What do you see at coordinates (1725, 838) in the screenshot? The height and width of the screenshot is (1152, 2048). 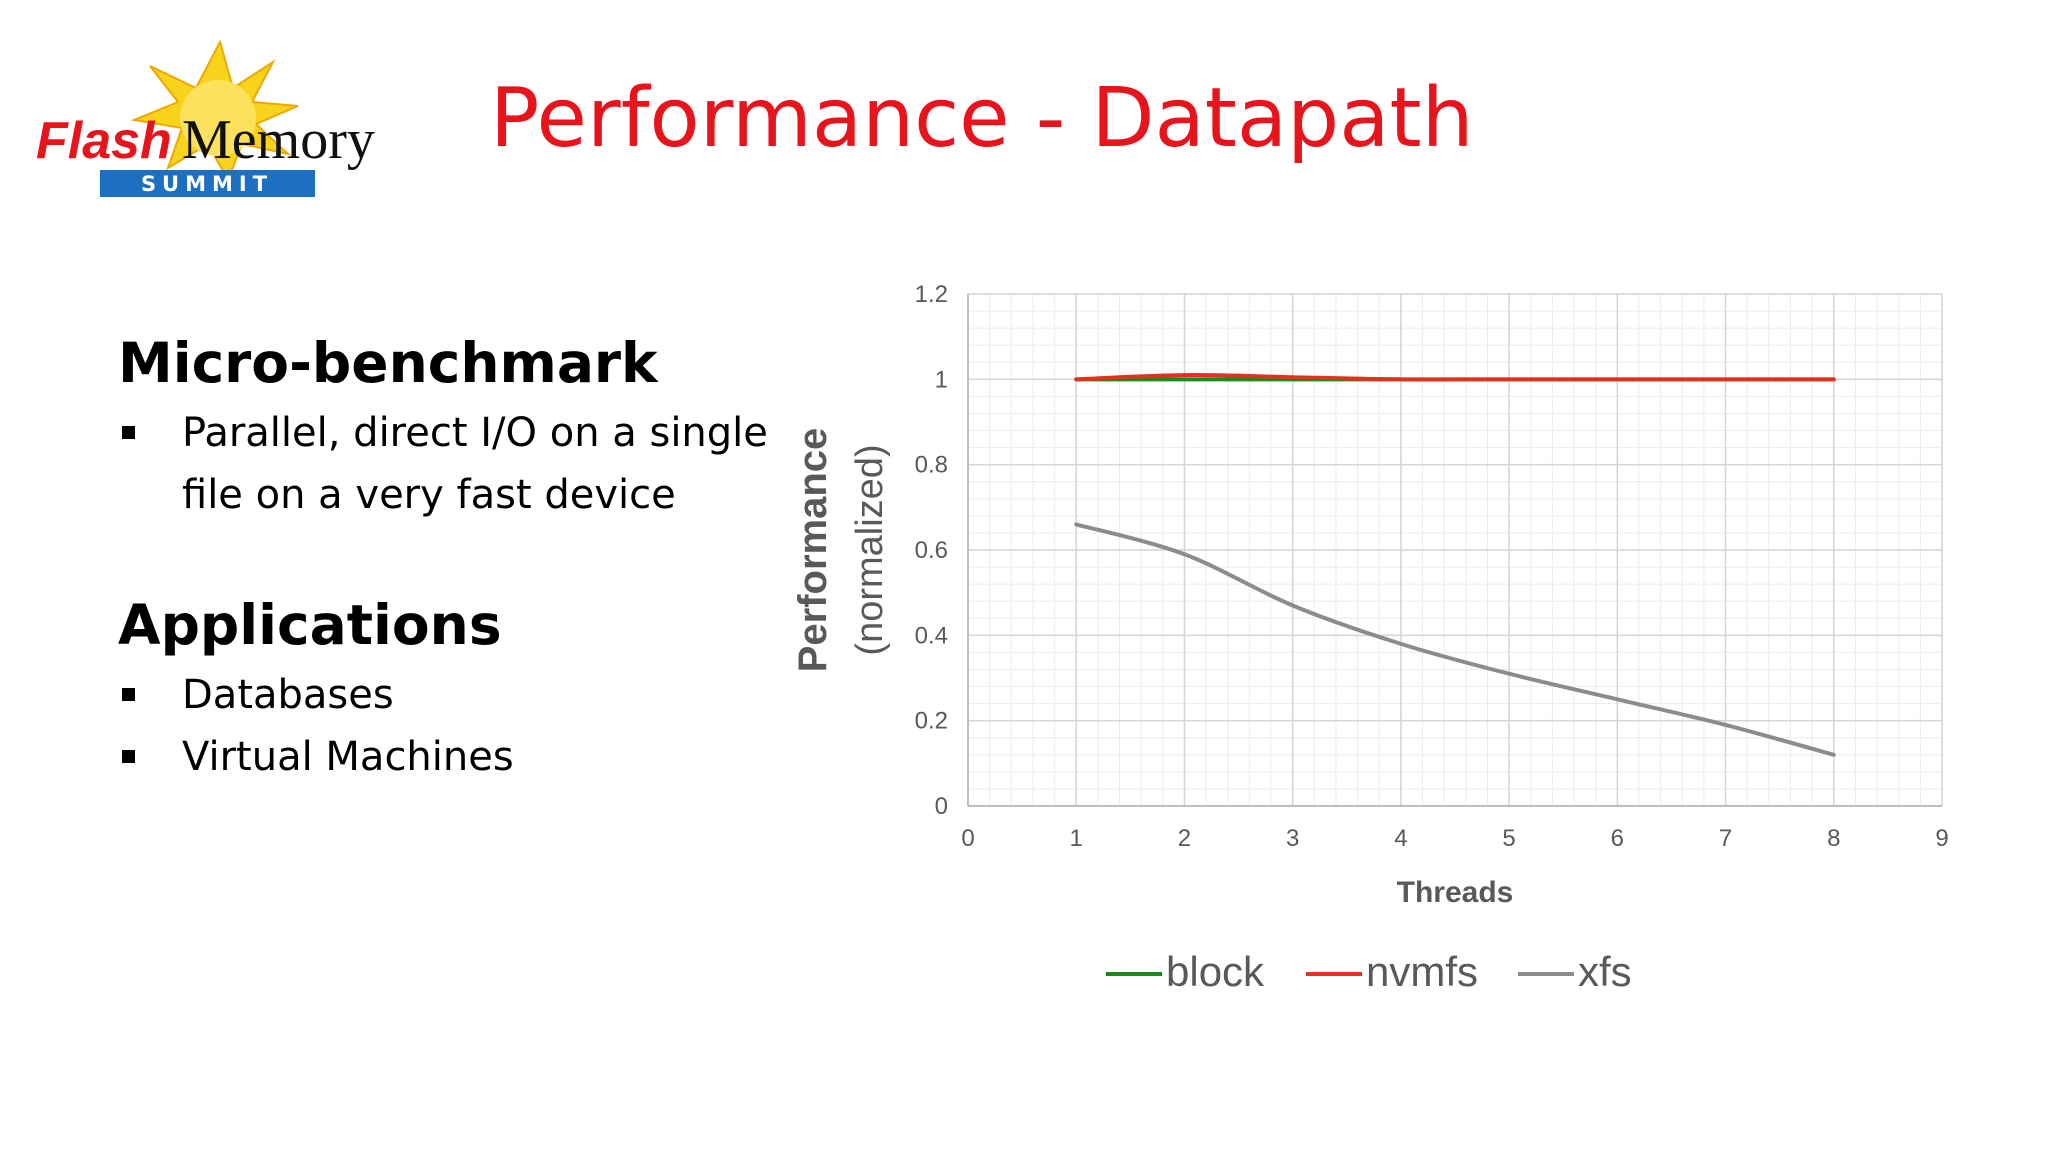 I see `x-tick-label: 7` at bounding box center [1725, 838].